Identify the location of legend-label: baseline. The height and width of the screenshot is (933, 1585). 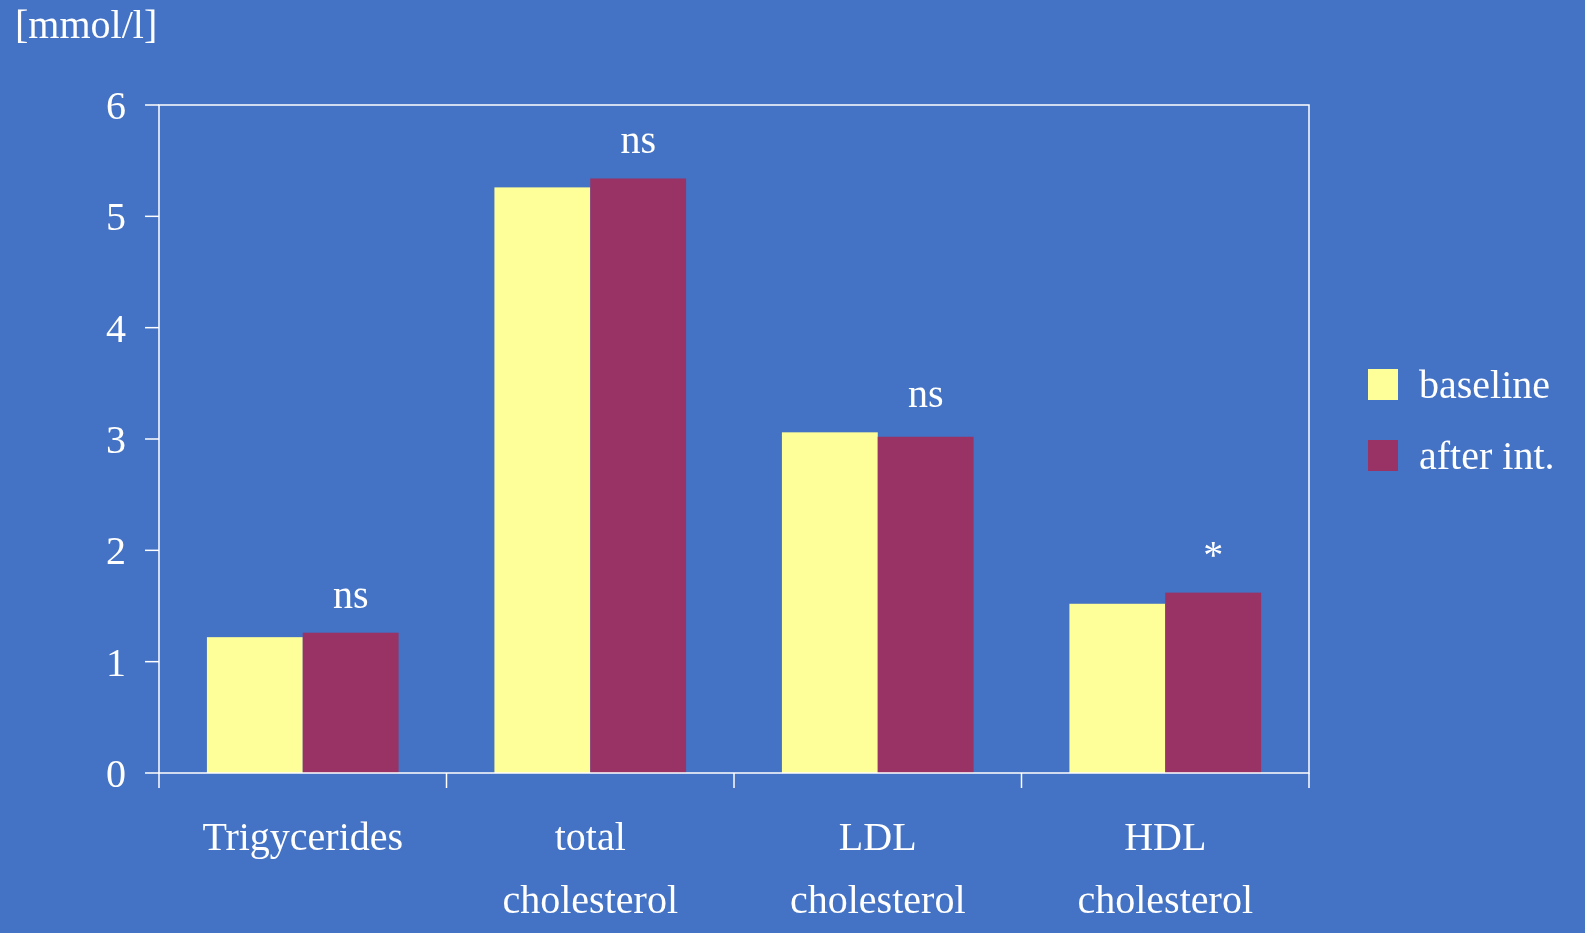
(1485, 384).